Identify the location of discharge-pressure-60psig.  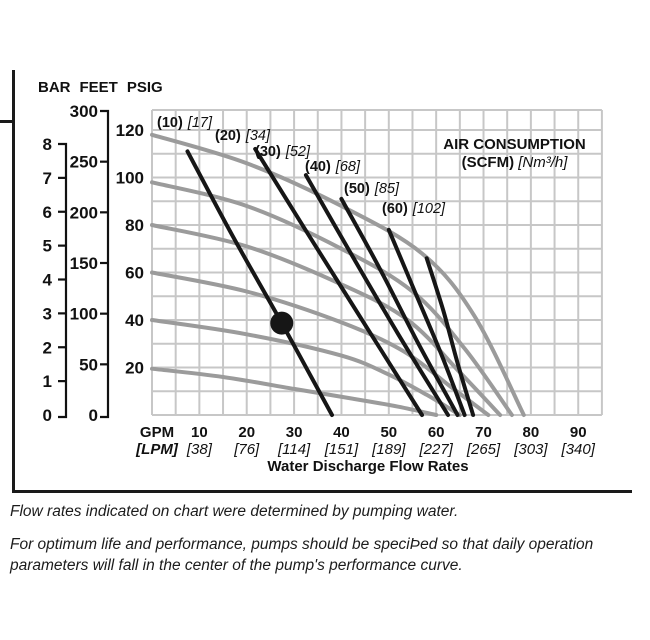
(320, 343).